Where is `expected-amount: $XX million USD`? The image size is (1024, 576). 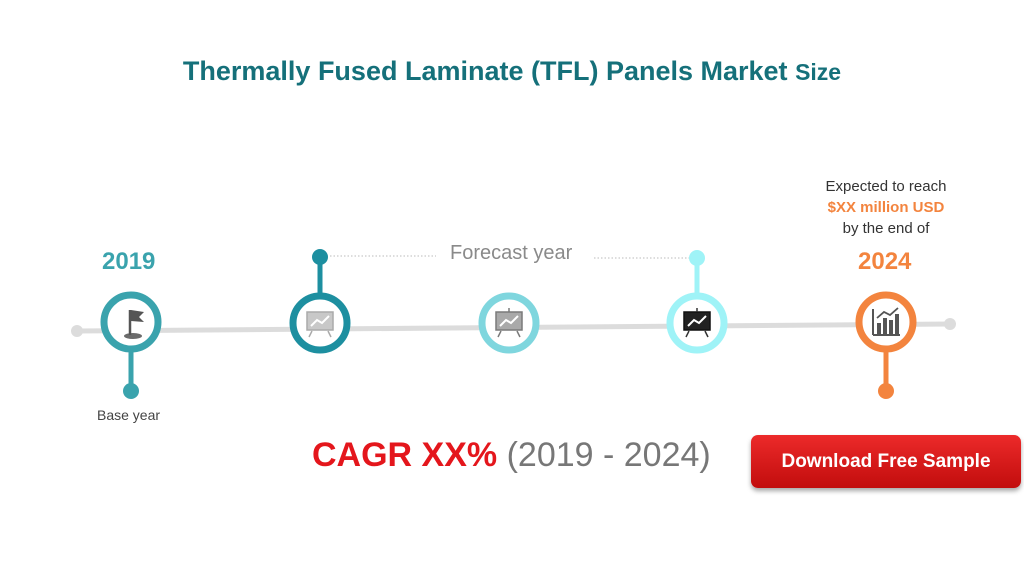
expected-amount: $XX million USD is located at coordinates (886, 207).